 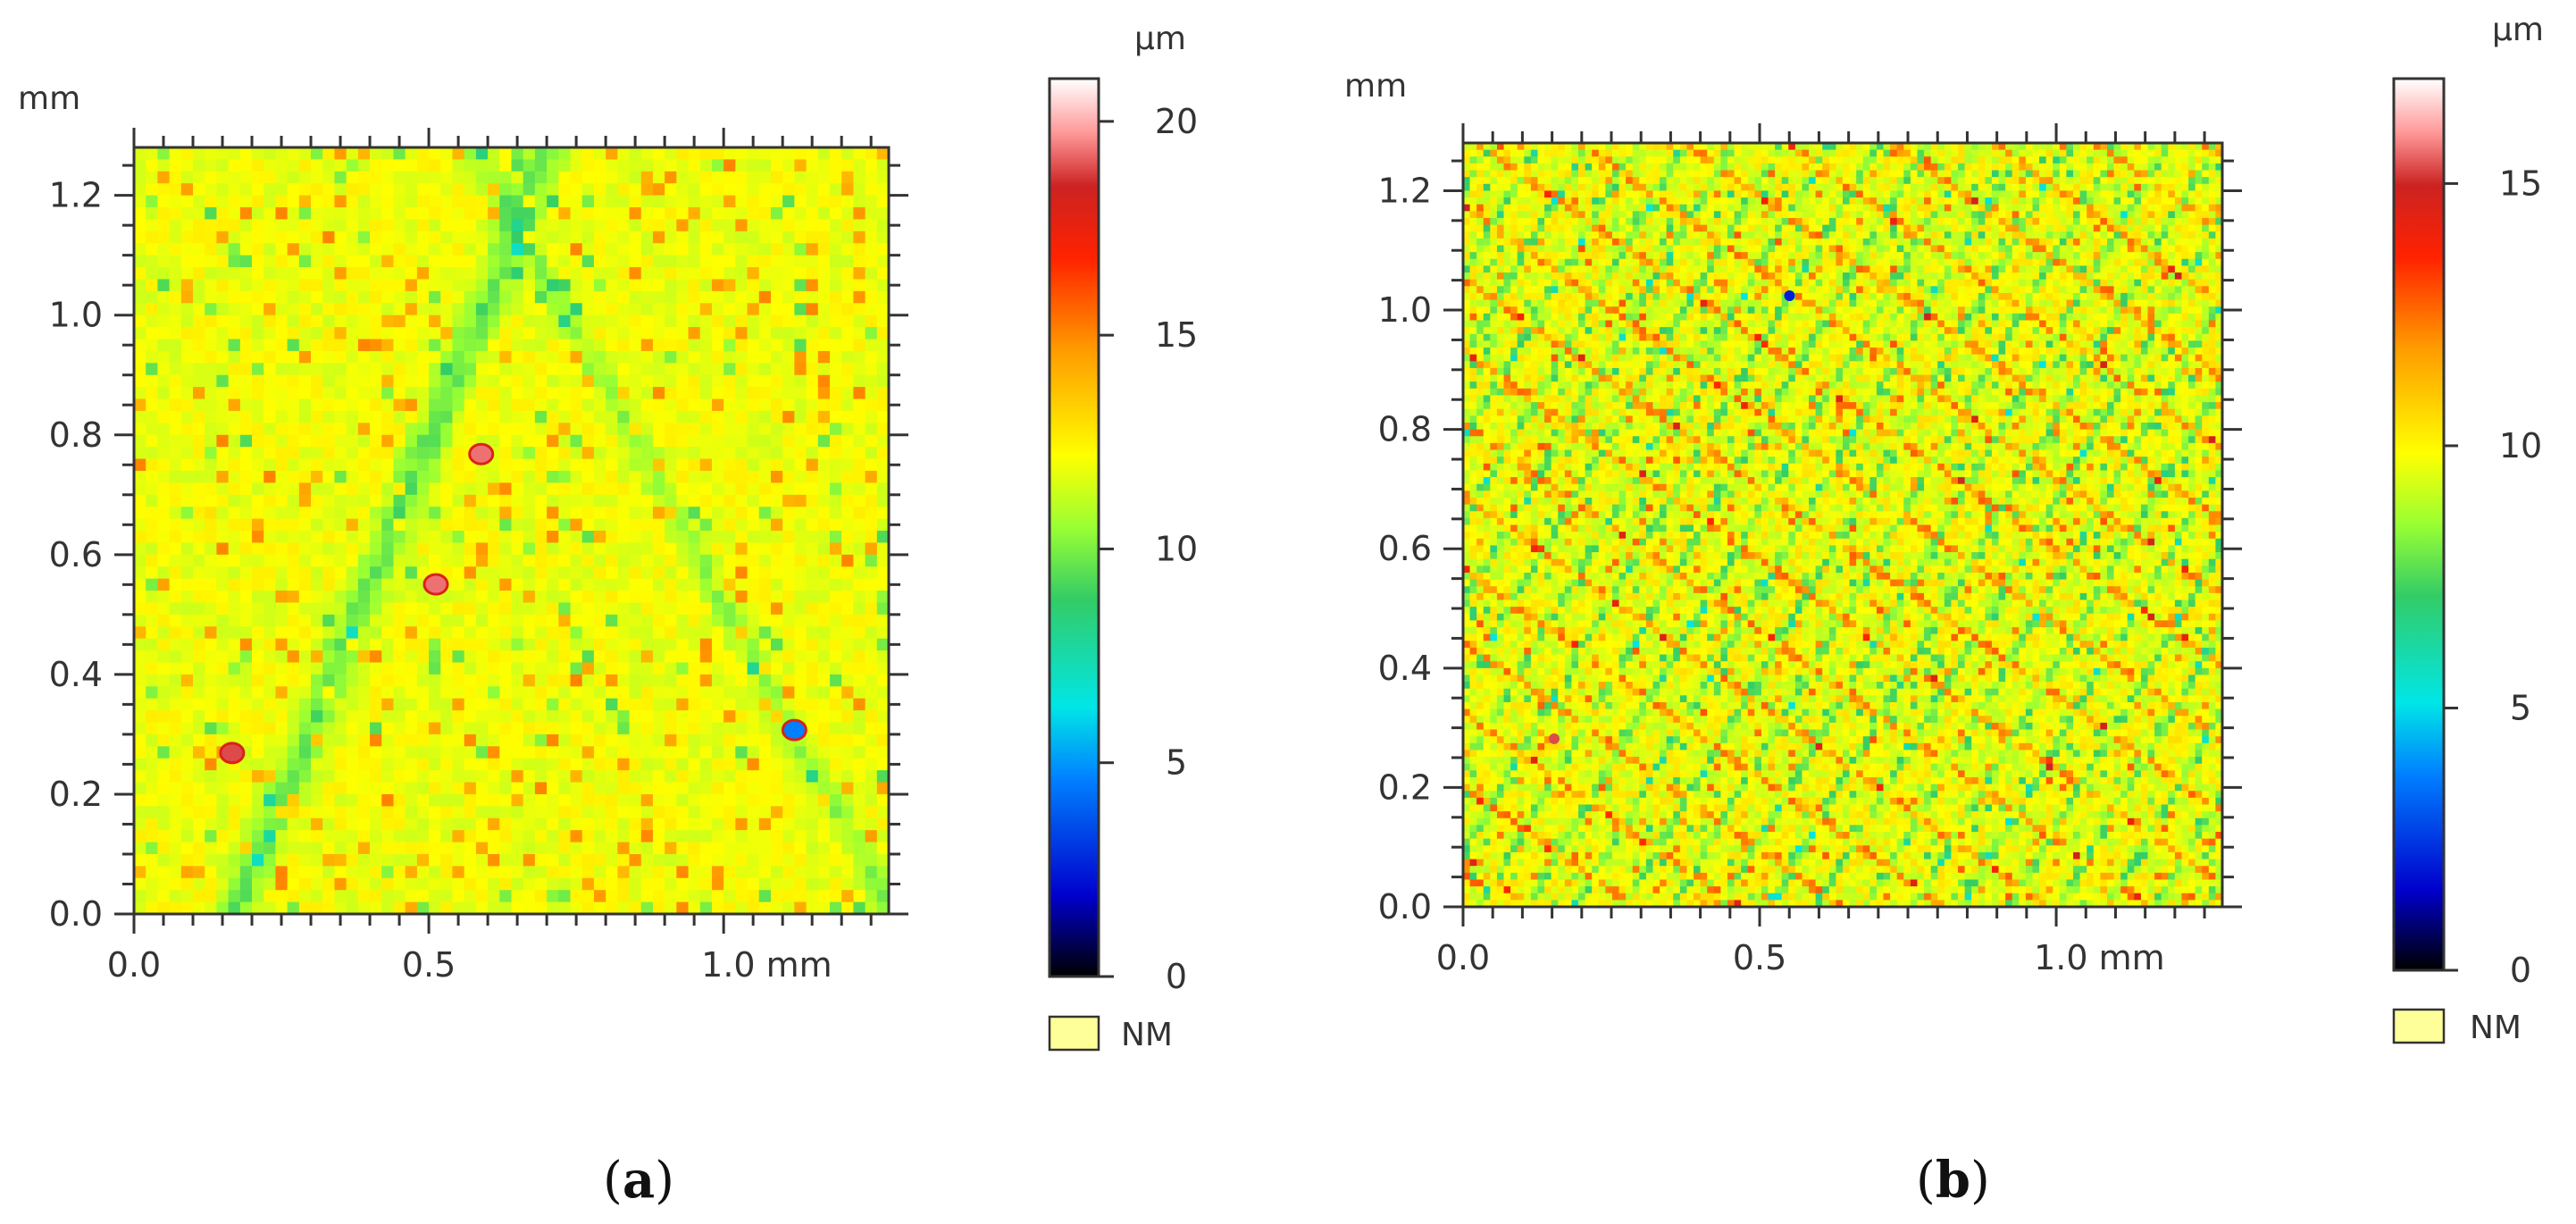 I want to click on colorbar-tick-labels: 0 5 10 15 20, so click(x=1149, y=549).